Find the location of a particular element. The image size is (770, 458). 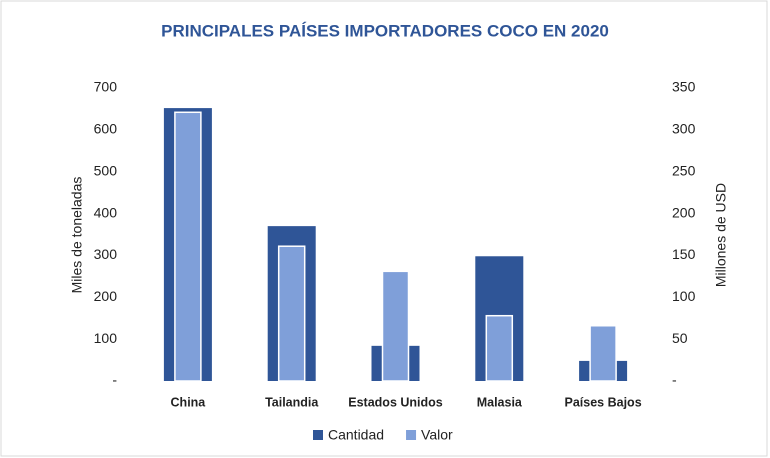

y-tick-label: - is located at coordinates (114, 380).